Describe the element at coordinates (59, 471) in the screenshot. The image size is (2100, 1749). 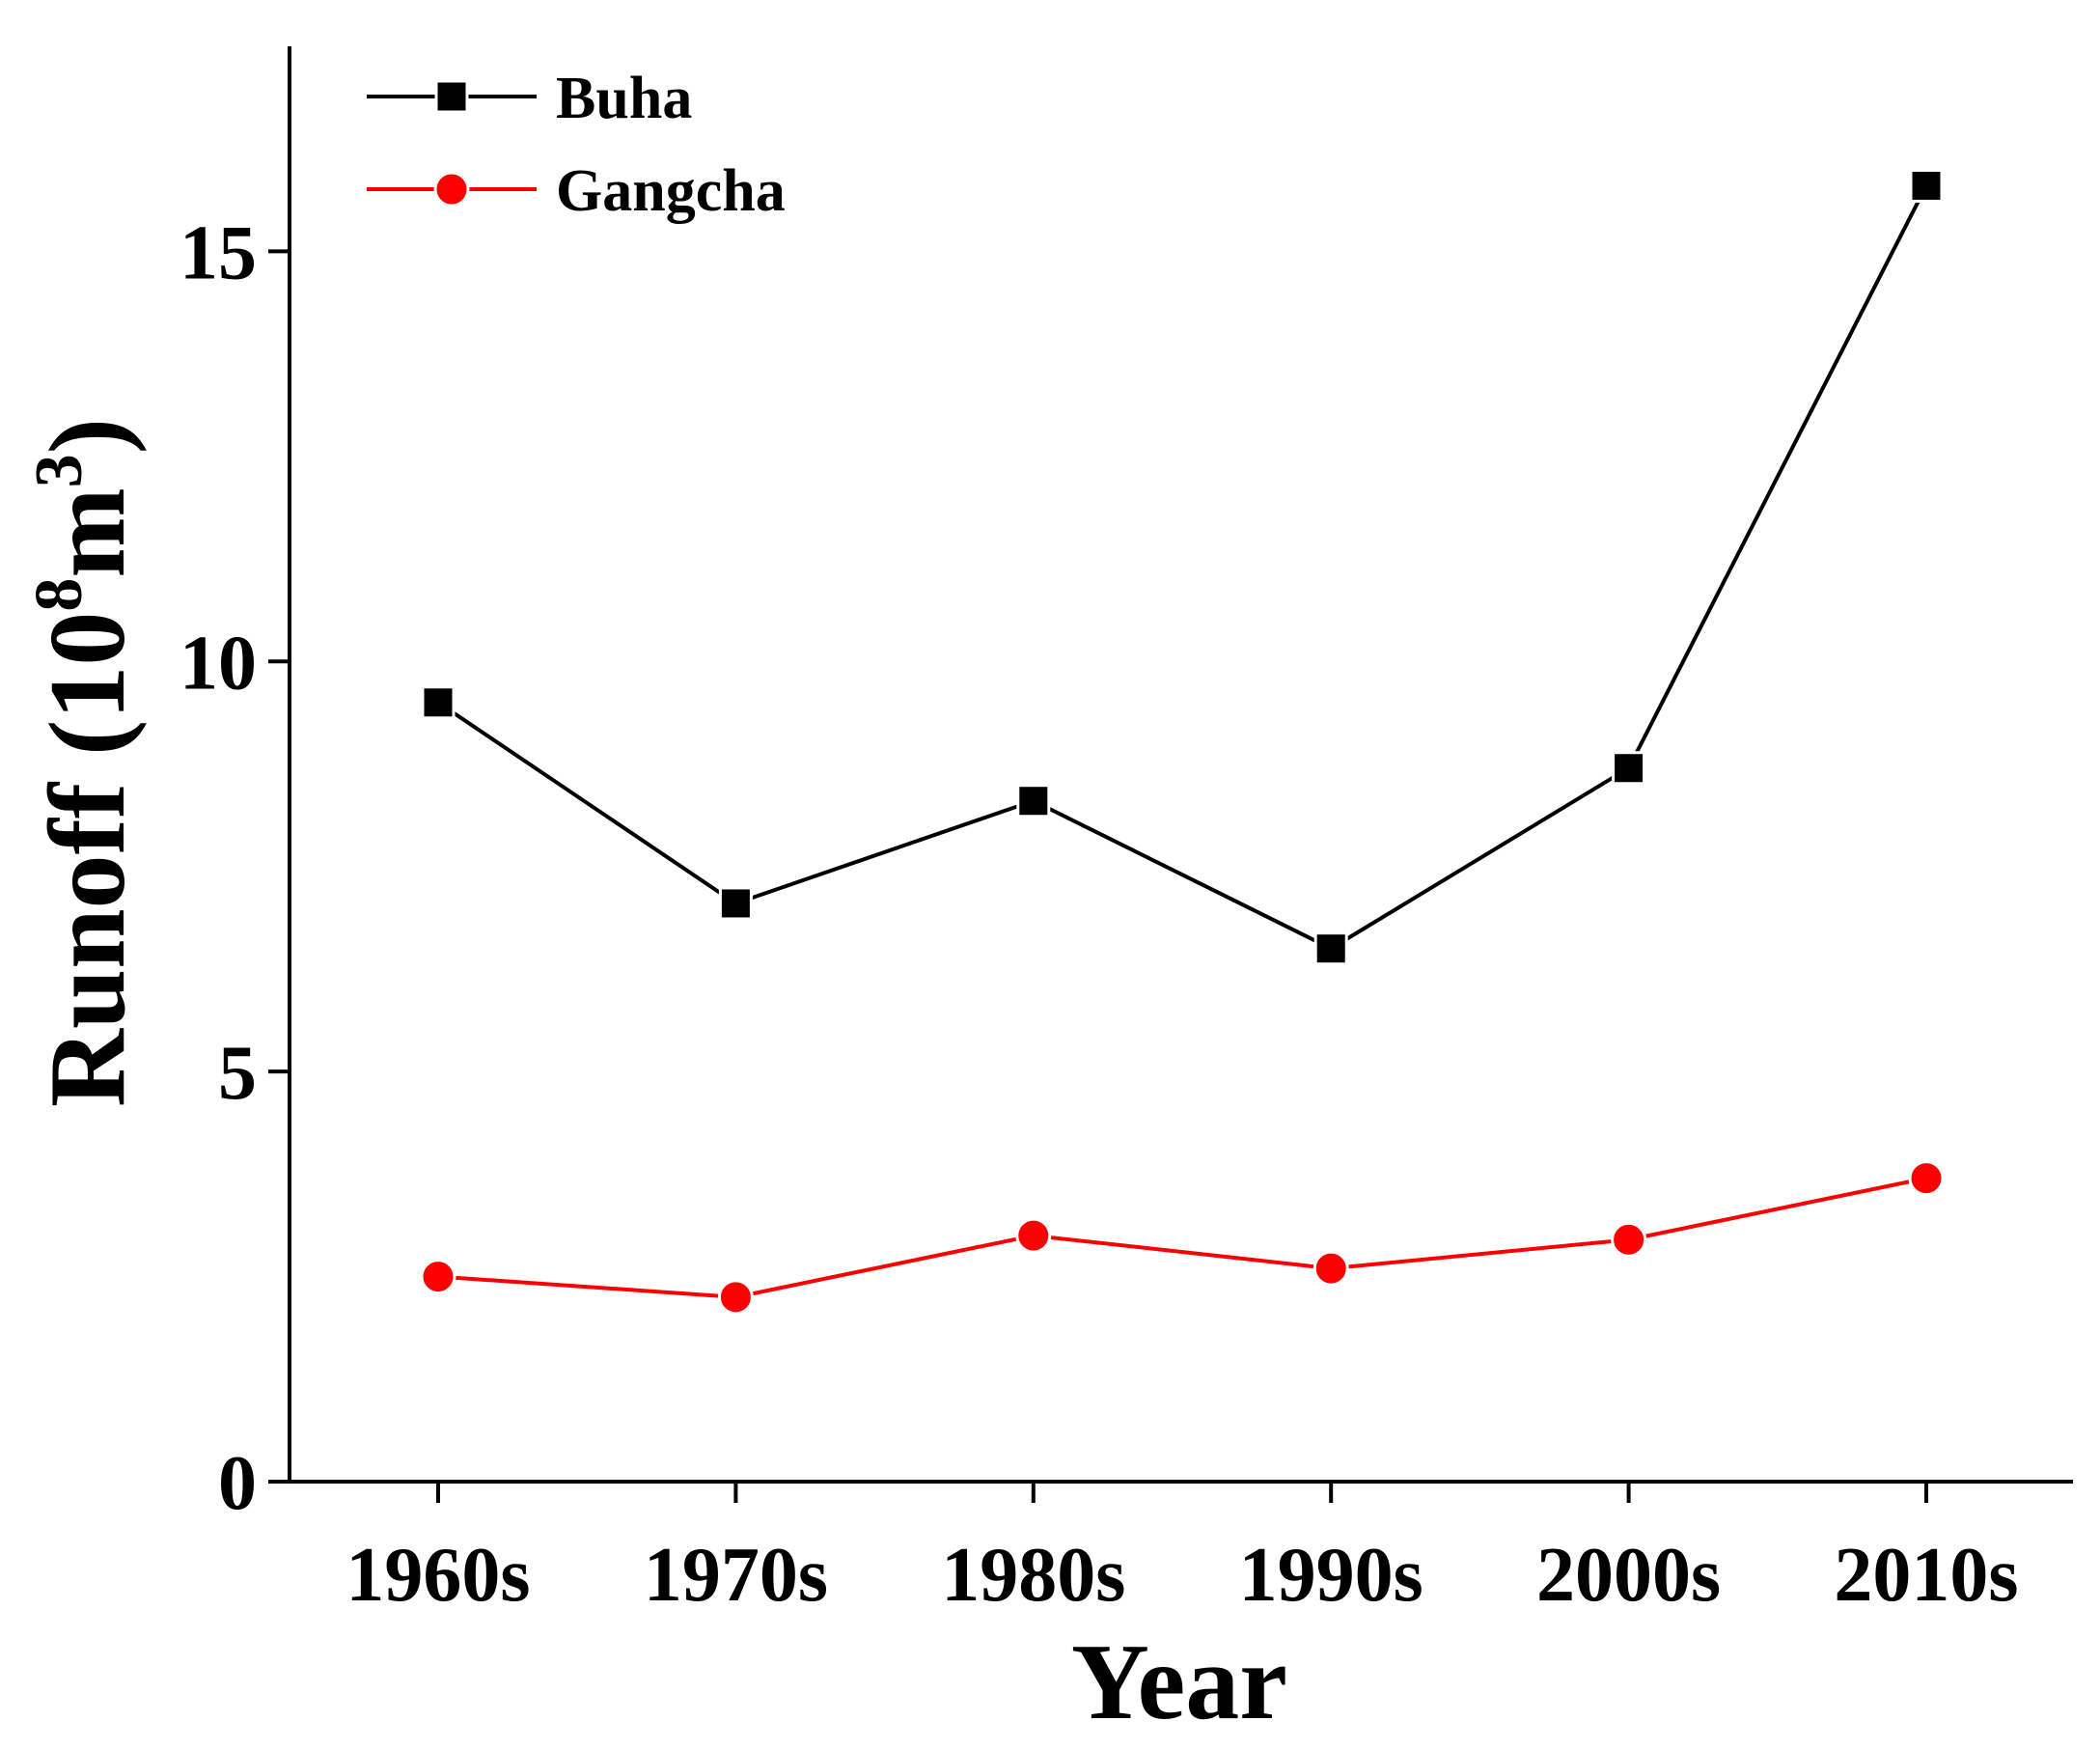
I see `y-axis-title-superscript-3: 3` at that location.